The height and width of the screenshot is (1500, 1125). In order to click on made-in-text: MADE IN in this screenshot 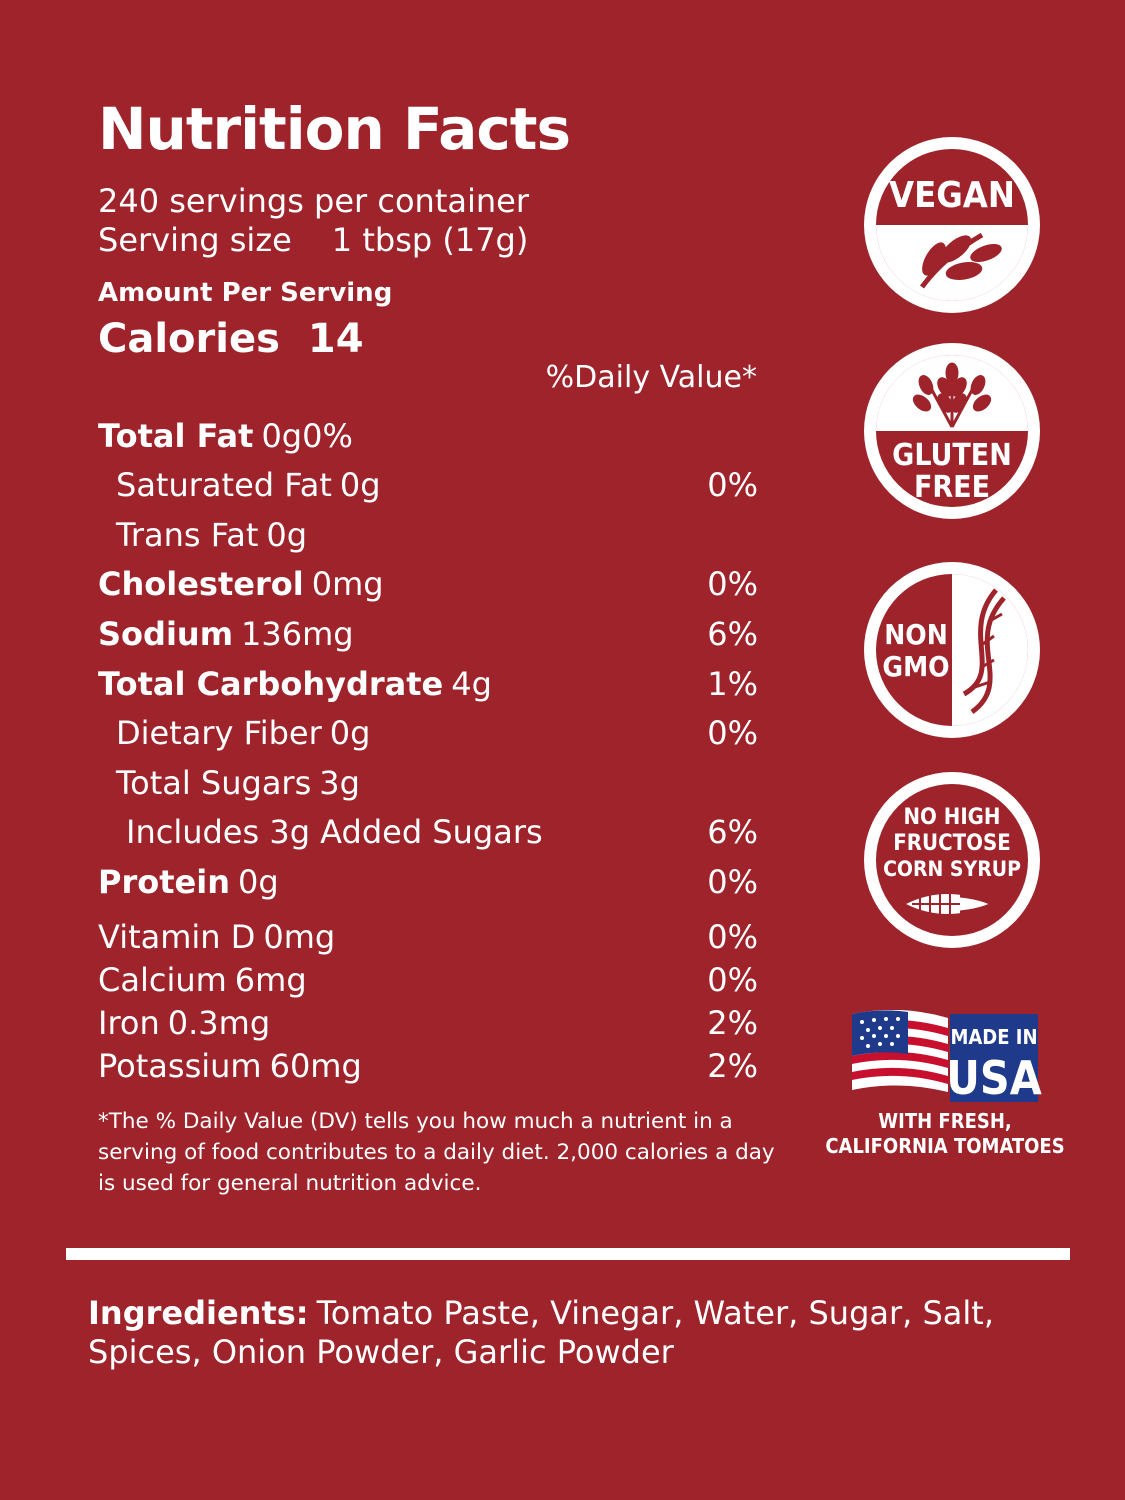, I will do `click(993, 1037)`.